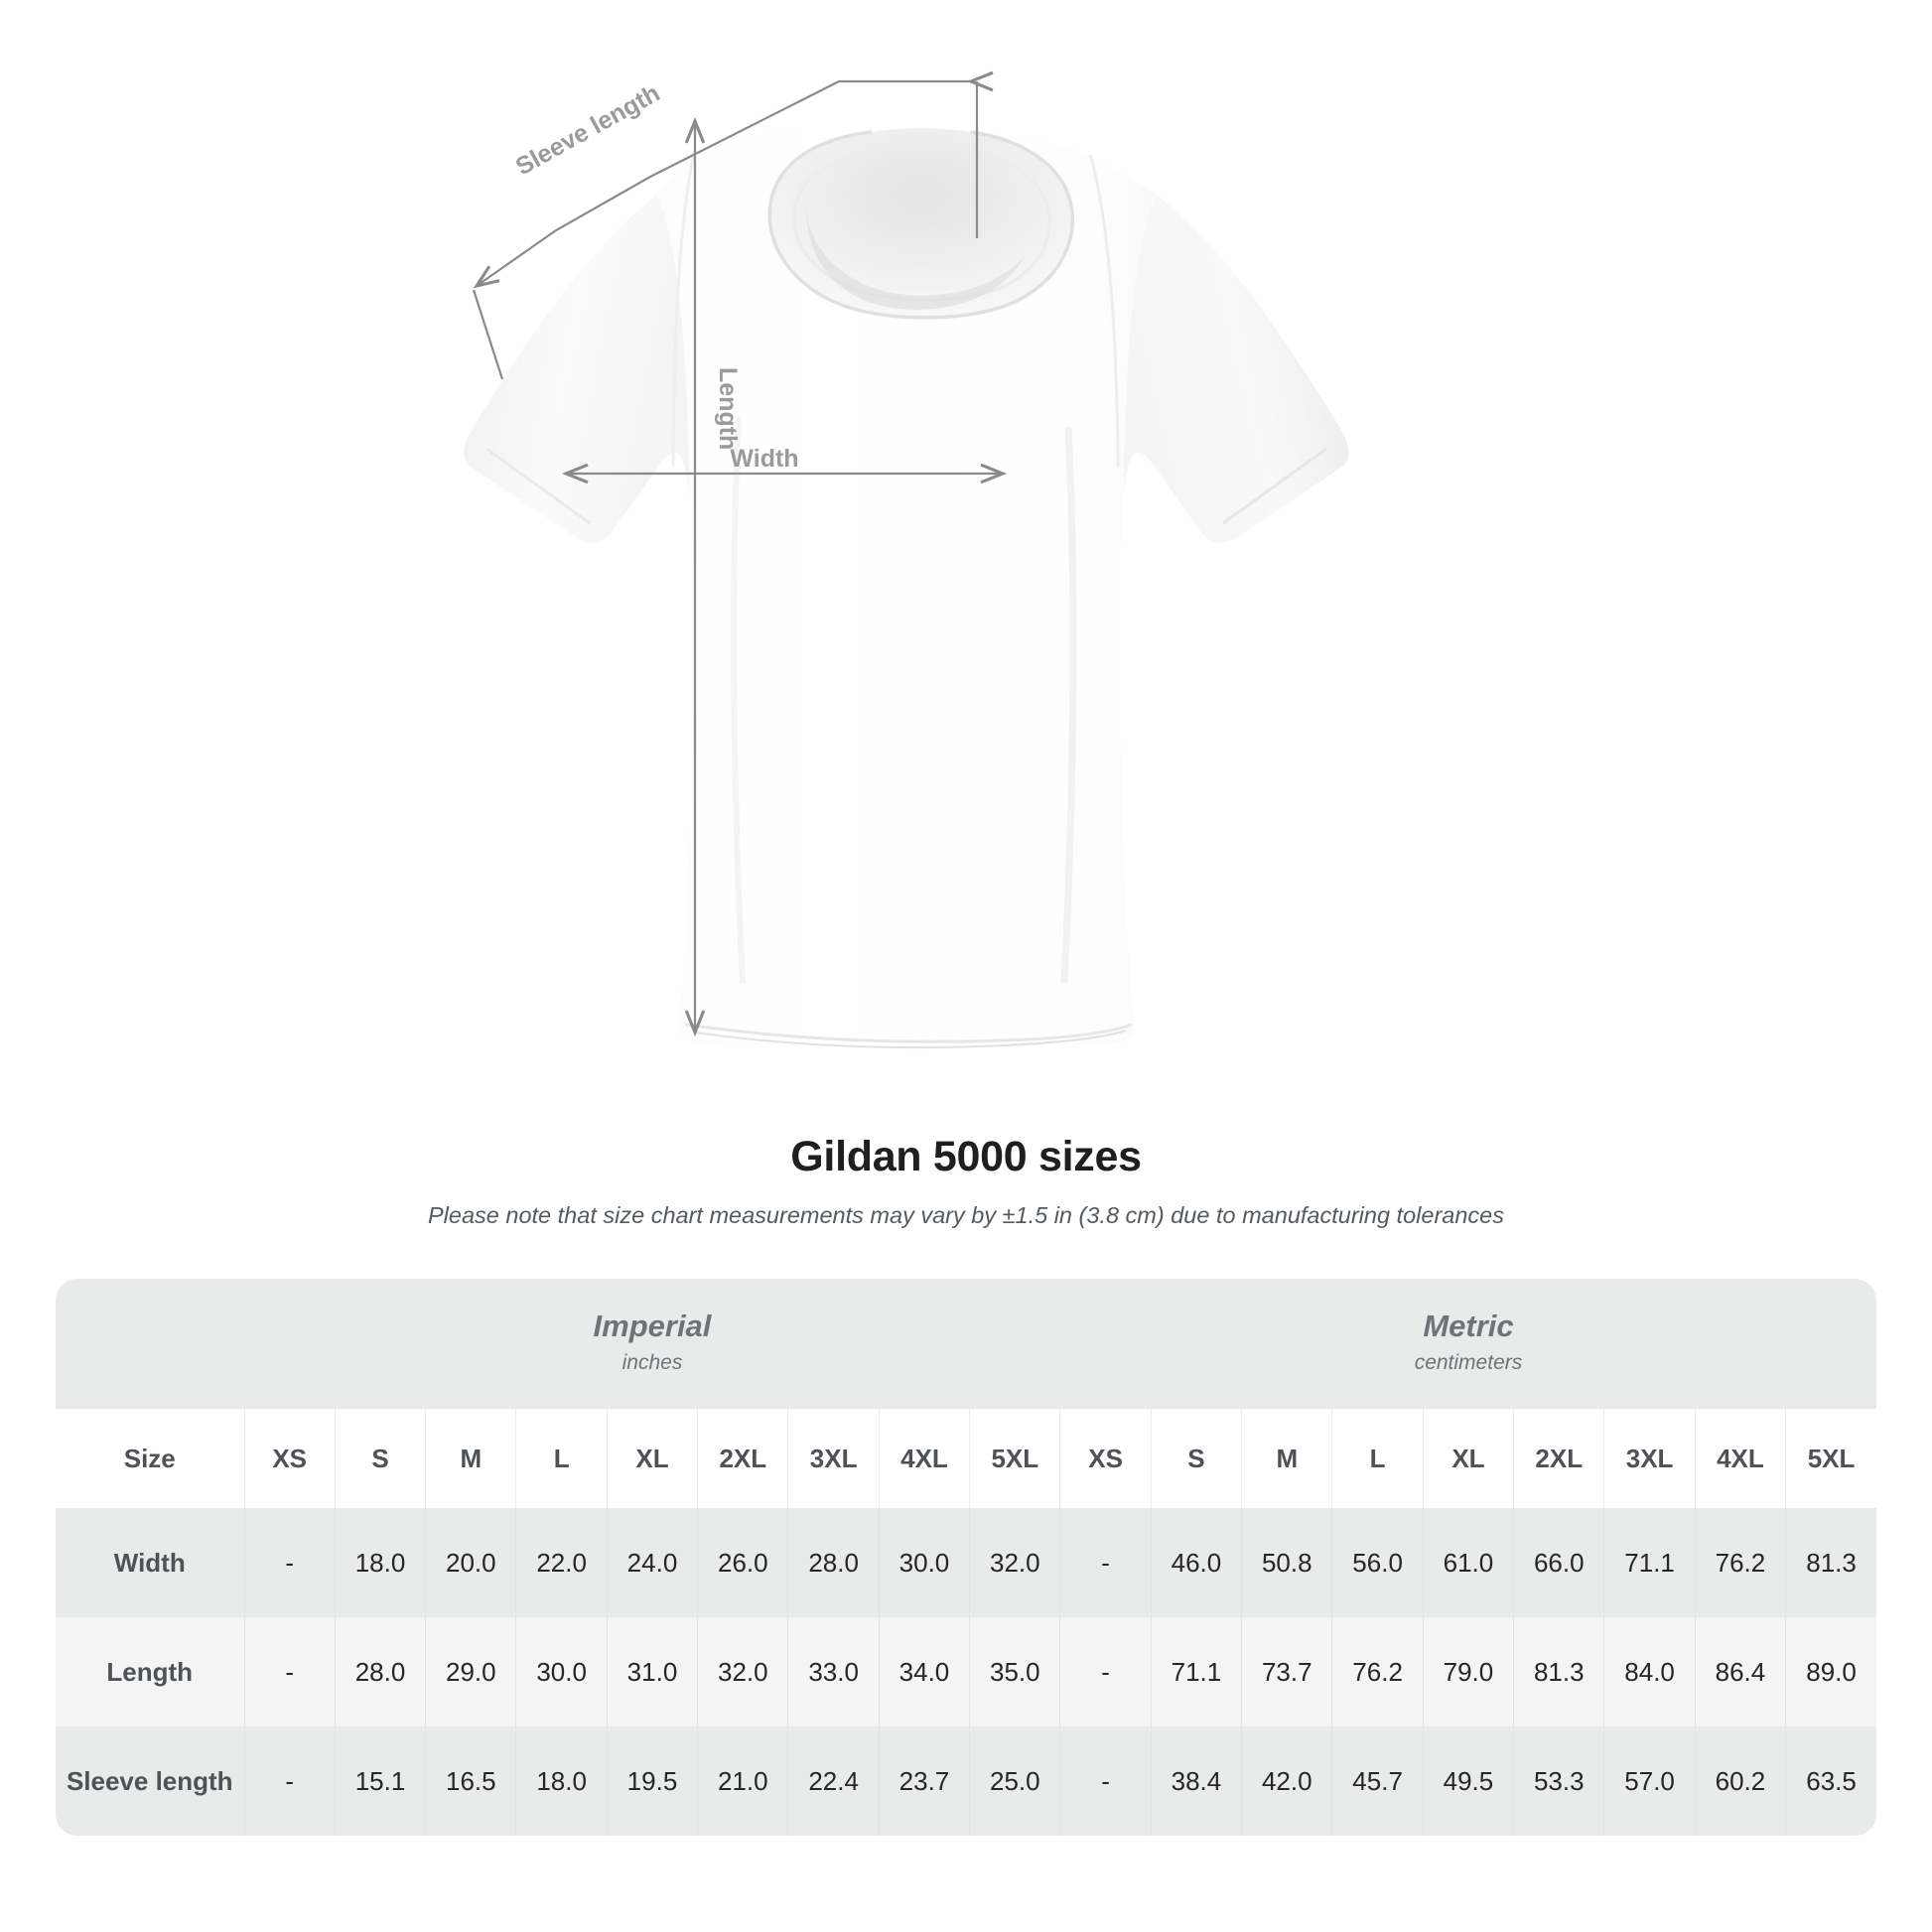  Describe the element at coordinates (588, 131) in the screenshot. I see `sleeve-length-label: Sleeve length` at that location.